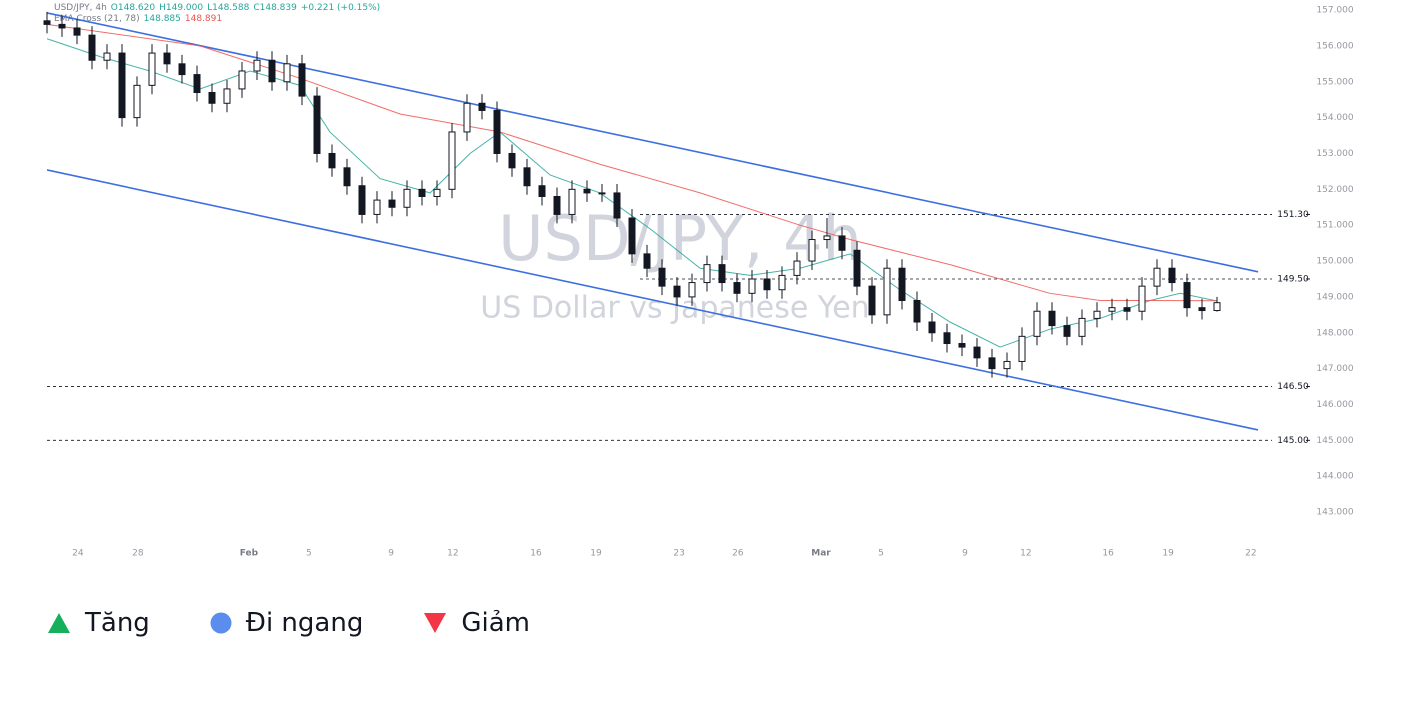 The width and height of the screenshot is (1405, 711). Describe the element at coordinates (98, 623) in the screenshot. I see `poll-option: Tăng` at that location.